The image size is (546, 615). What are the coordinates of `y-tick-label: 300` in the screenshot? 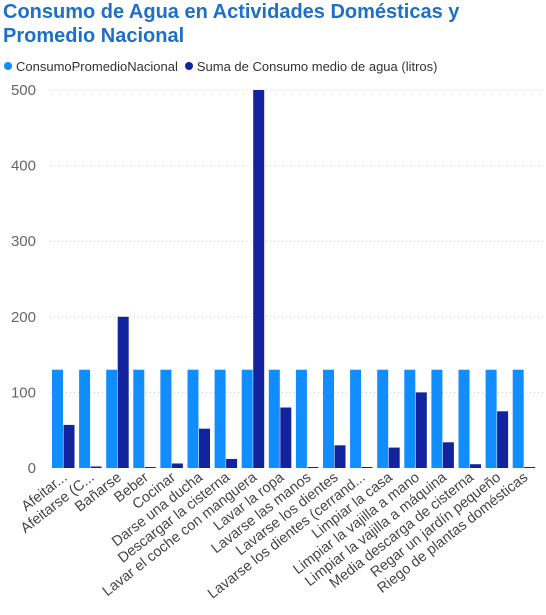 It's located at (23, 241).